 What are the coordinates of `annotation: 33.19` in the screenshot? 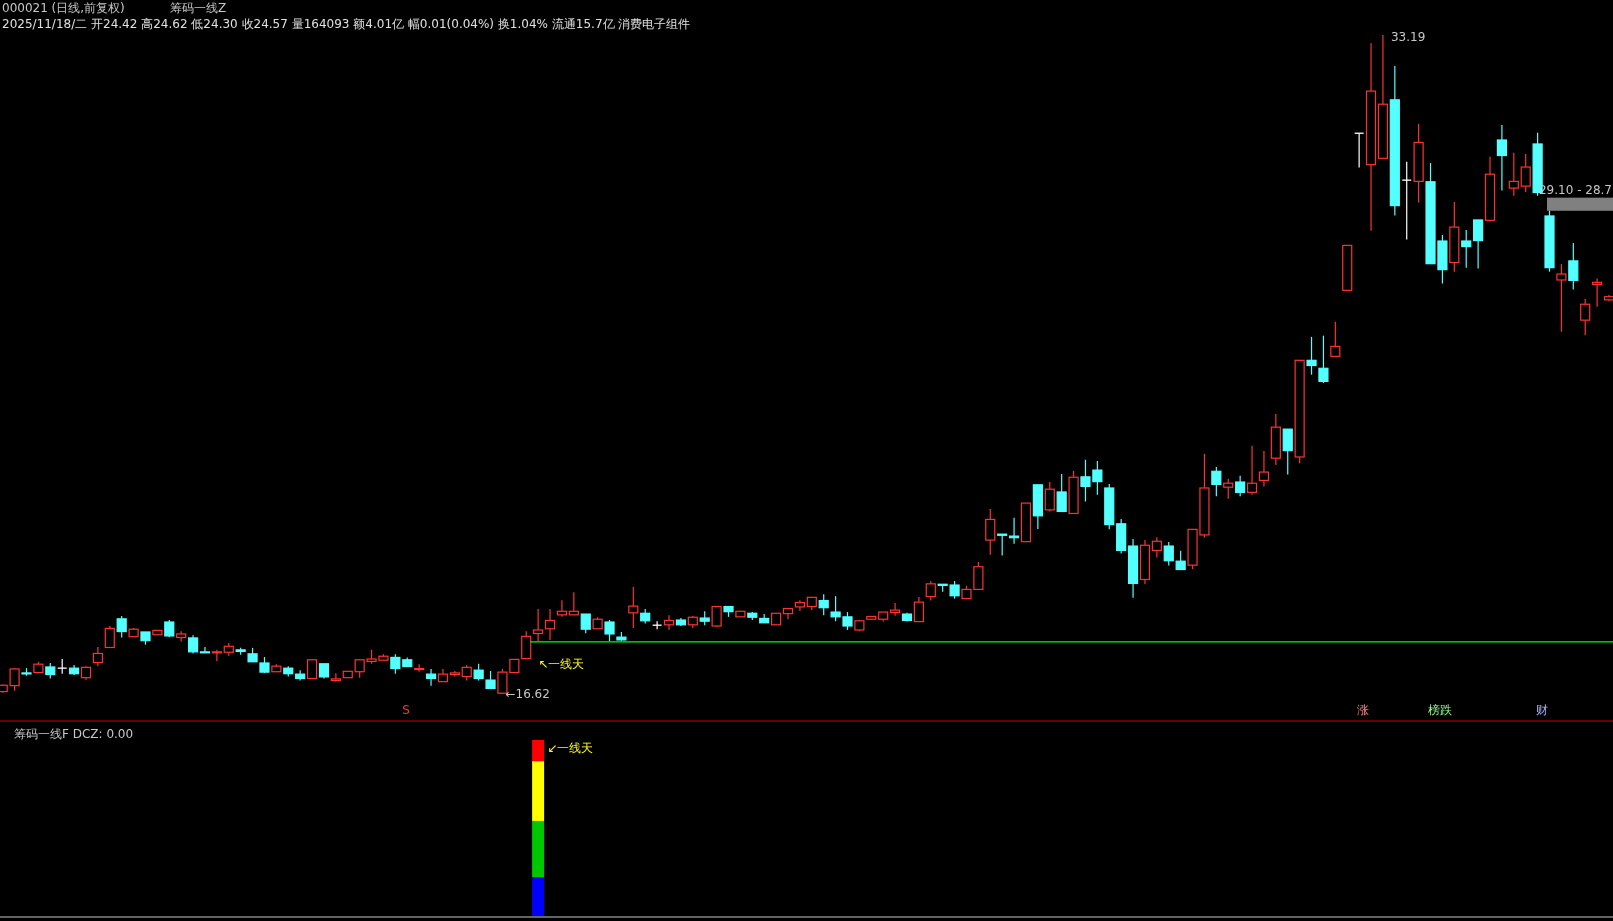 It's located at (1408, 37).